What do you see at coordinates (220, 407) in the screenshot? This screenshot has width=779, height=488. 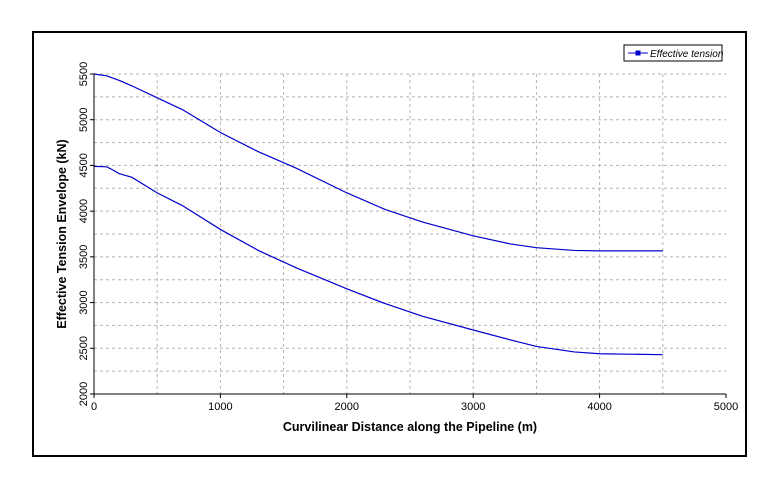 I see `x-tick-label: 1000` at bounding box center [220, 407].